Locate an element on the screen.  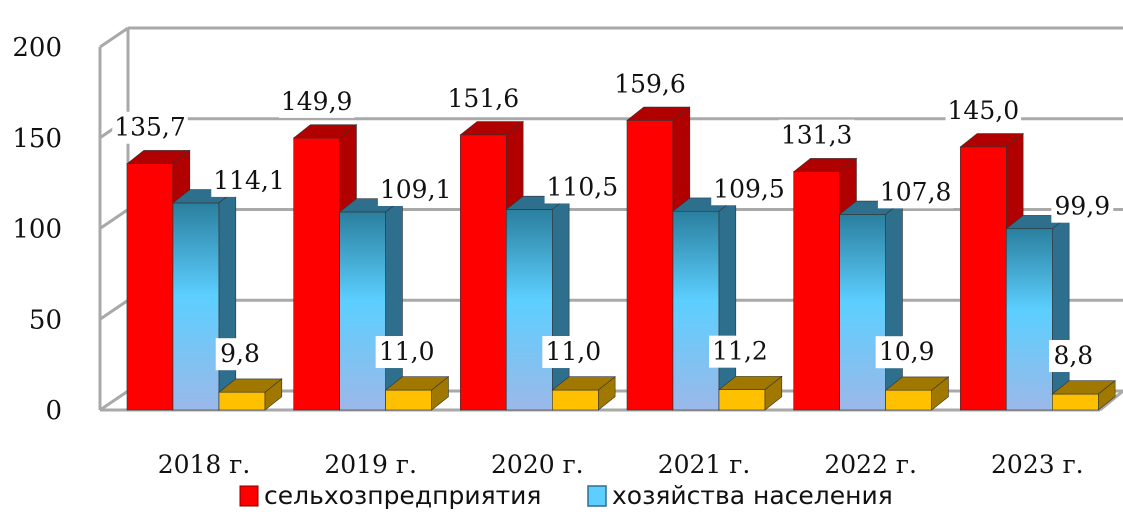
data-label: 110,5 is located at coordinates (583, 186).